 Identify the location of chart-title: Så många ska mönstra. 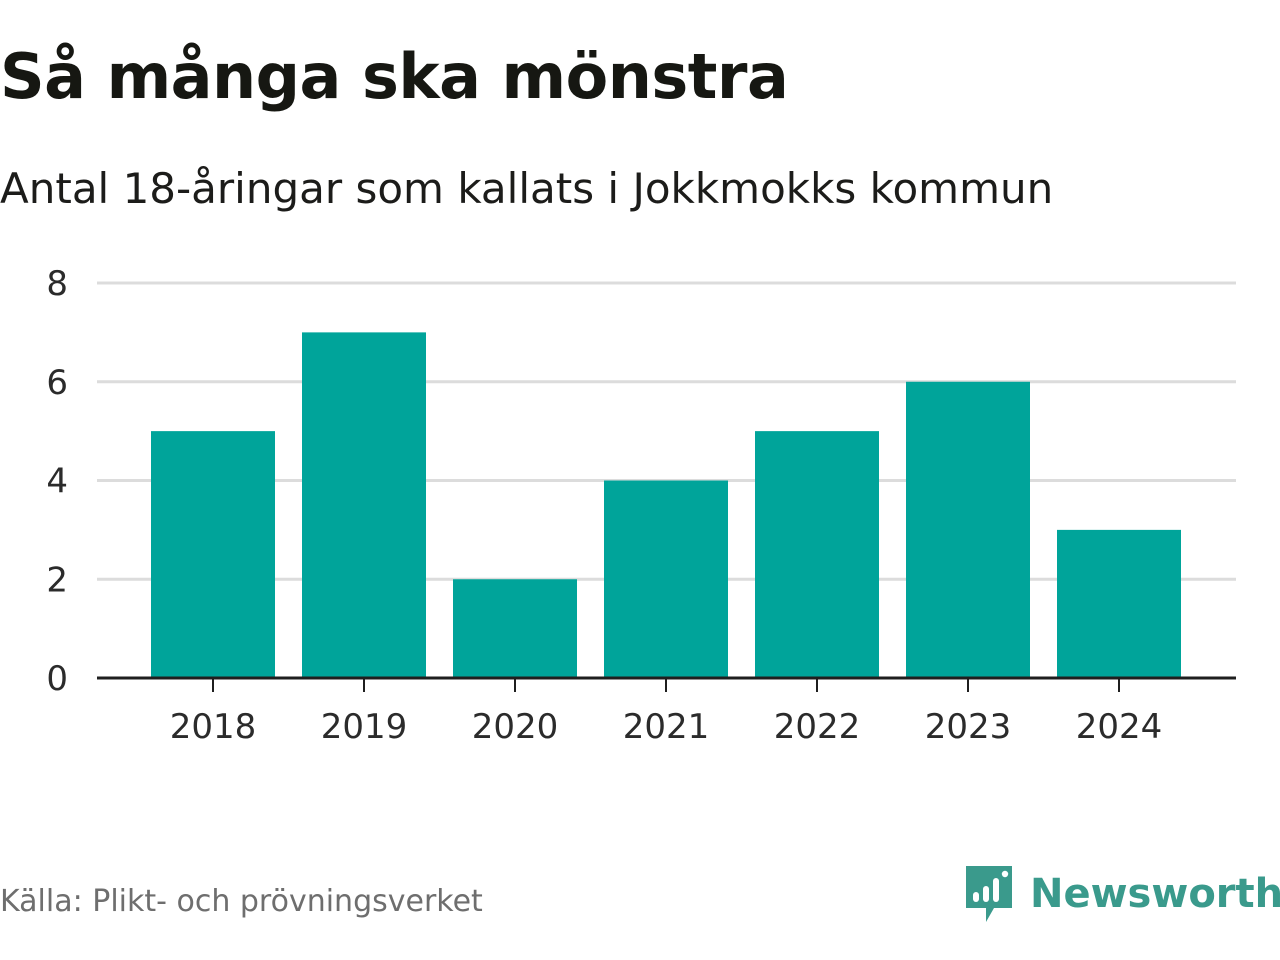
(394, 76).